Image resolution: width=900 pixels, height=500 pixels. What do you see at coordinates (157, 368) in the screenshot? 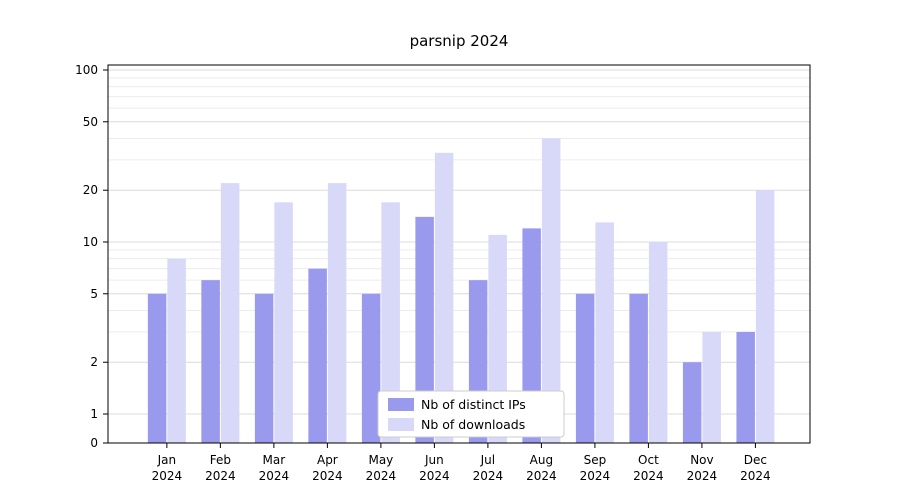
I see `bar-ips-jan-2024` at bounding box center [157, 368].